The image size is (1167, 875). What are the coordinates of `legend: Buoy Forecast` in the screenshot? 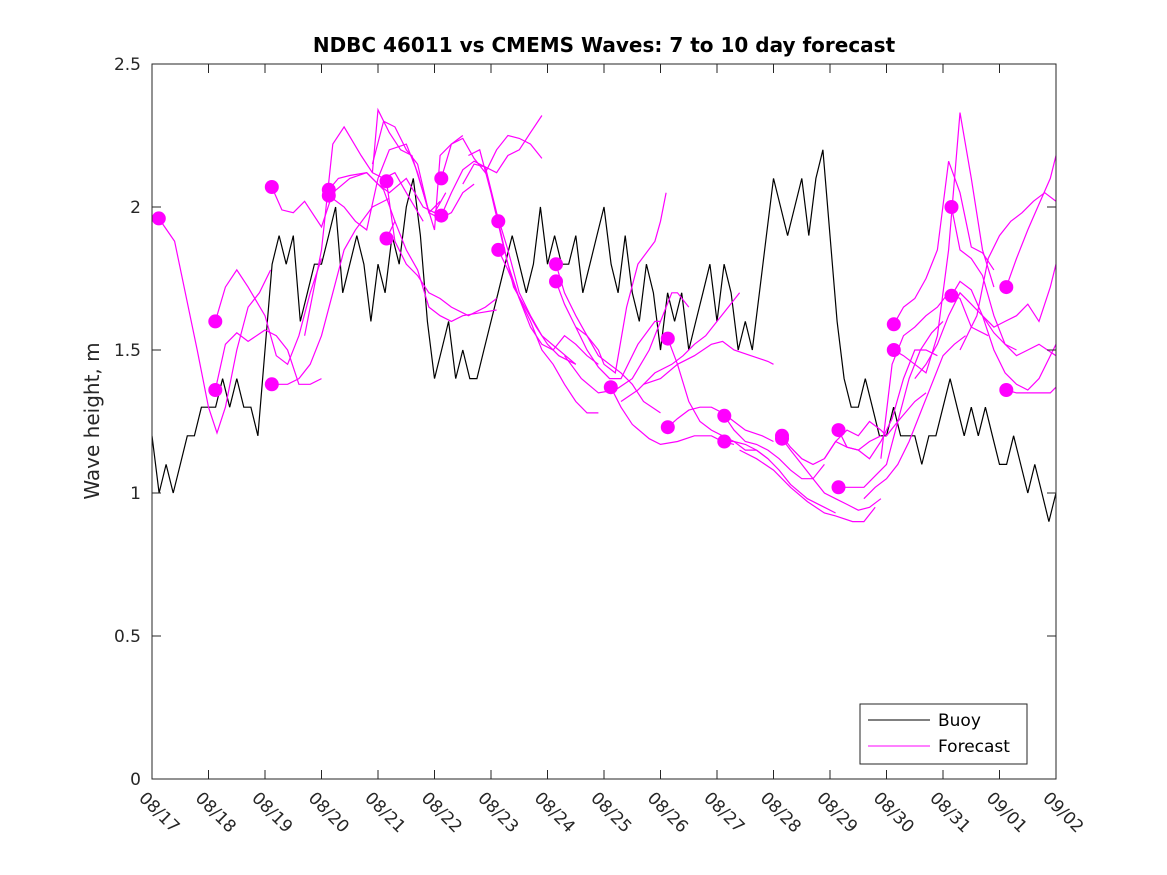 It's located at (943, 734).